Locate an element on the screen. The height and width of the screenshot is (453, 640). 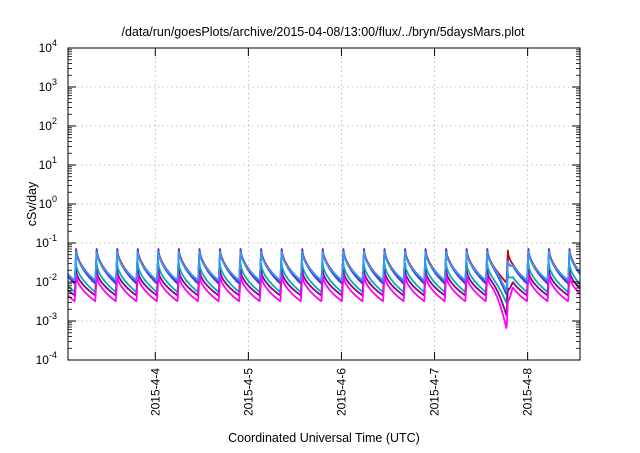
x-tick-label: 2015-4-5 is located at coordinates (248, 392).